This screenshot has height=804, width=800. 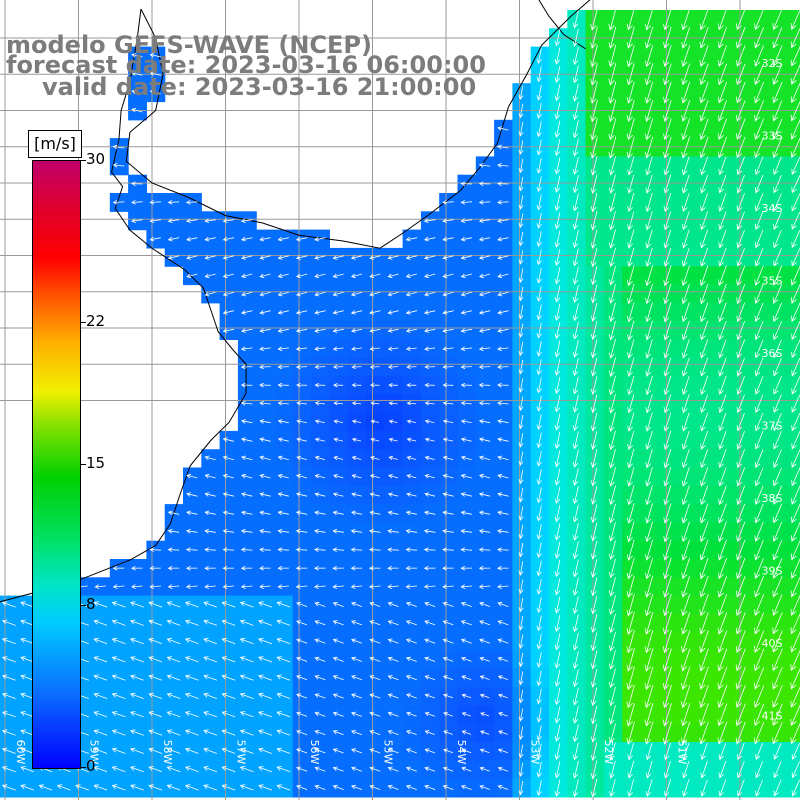 I want to click on longitude-label: 57W, so click(x=241, y=752).